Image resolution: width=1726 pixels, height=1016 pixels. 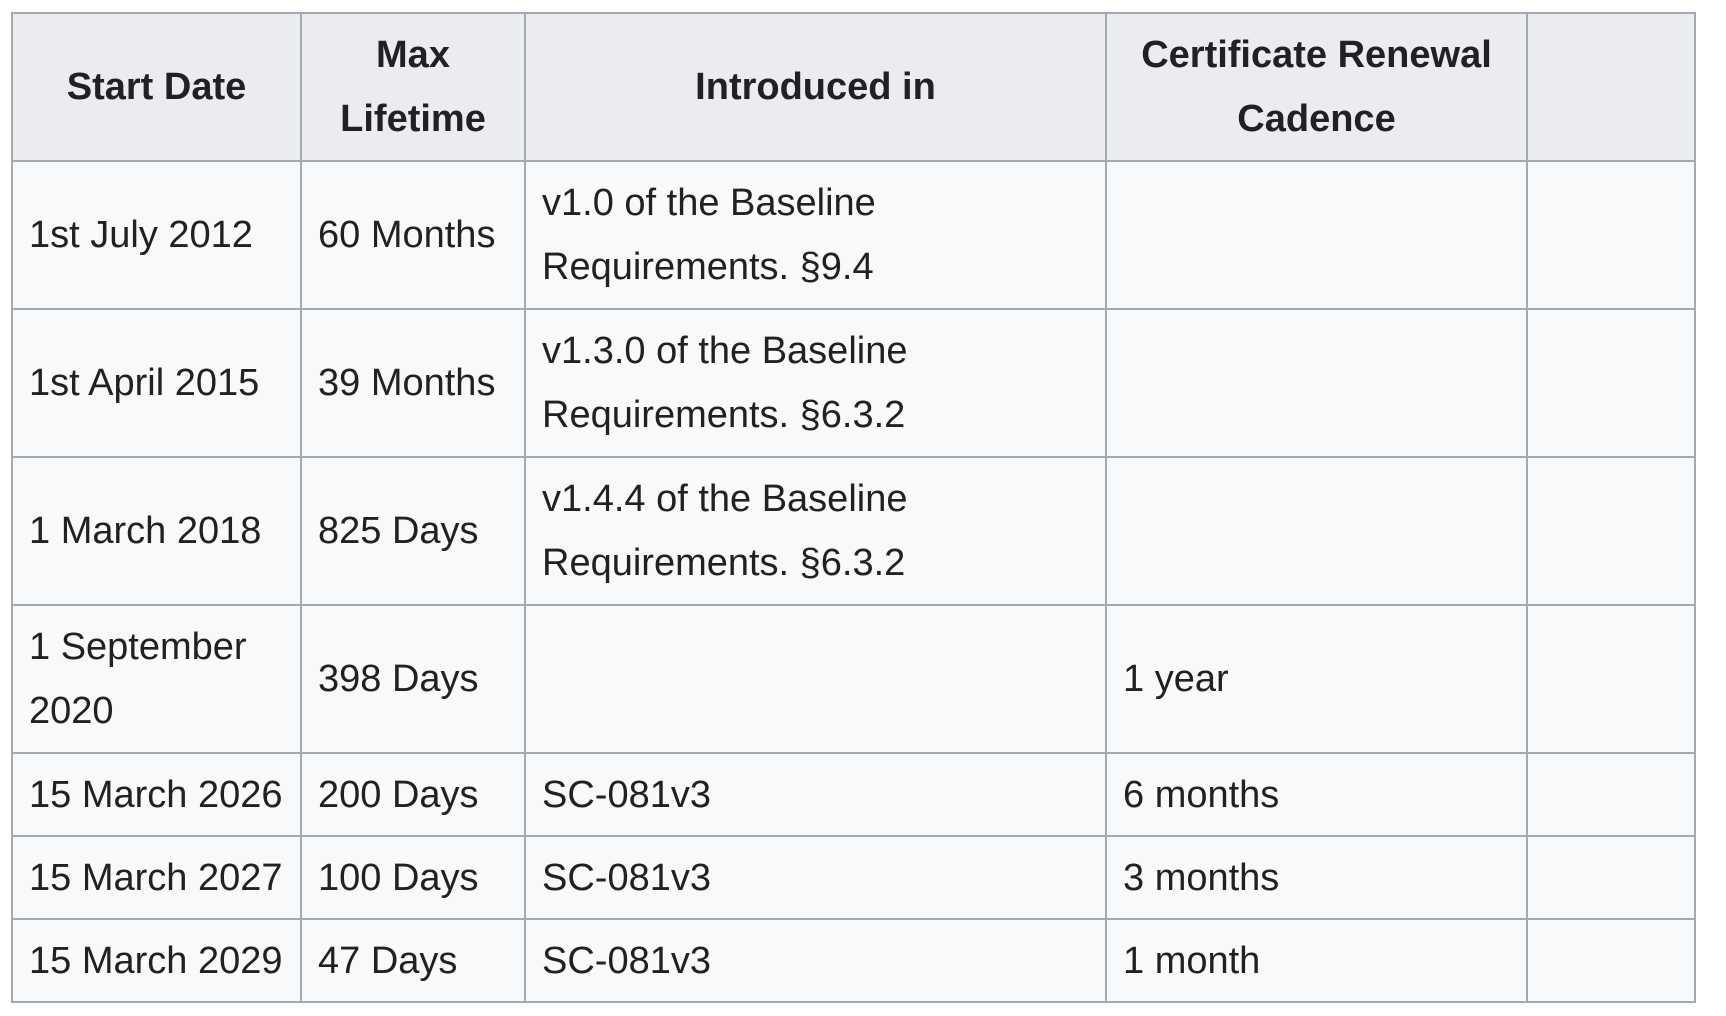 I want to click on cell-renewal-cadence: 1 year, so click(x=1316, y=679).